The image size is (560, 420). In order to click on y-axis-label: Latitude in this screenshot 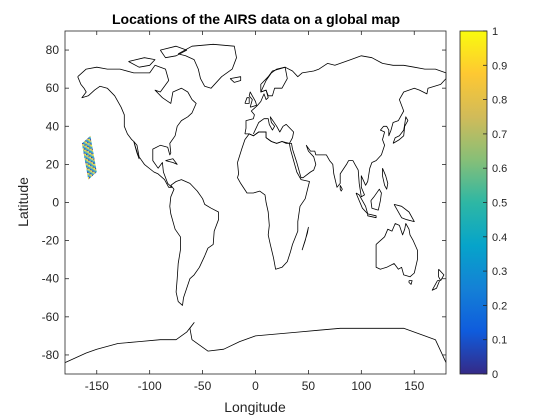, I will do `click(23, 202)`.